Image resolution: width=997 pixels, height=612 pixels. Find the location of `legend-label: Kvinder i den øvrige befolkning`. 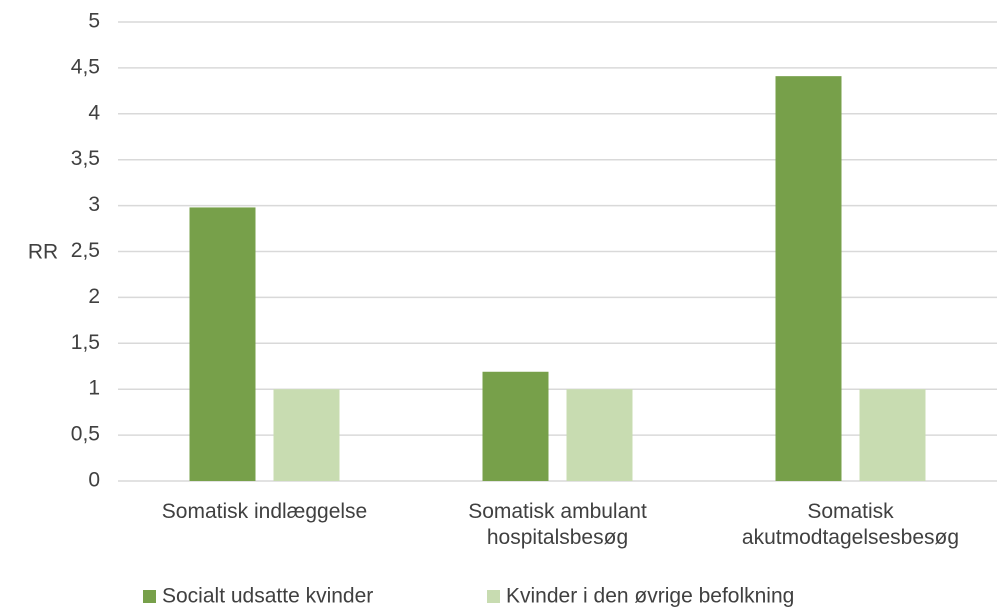

legend-label: Kvinder i den øvrige befolkning is located at coordinates (650, 596).